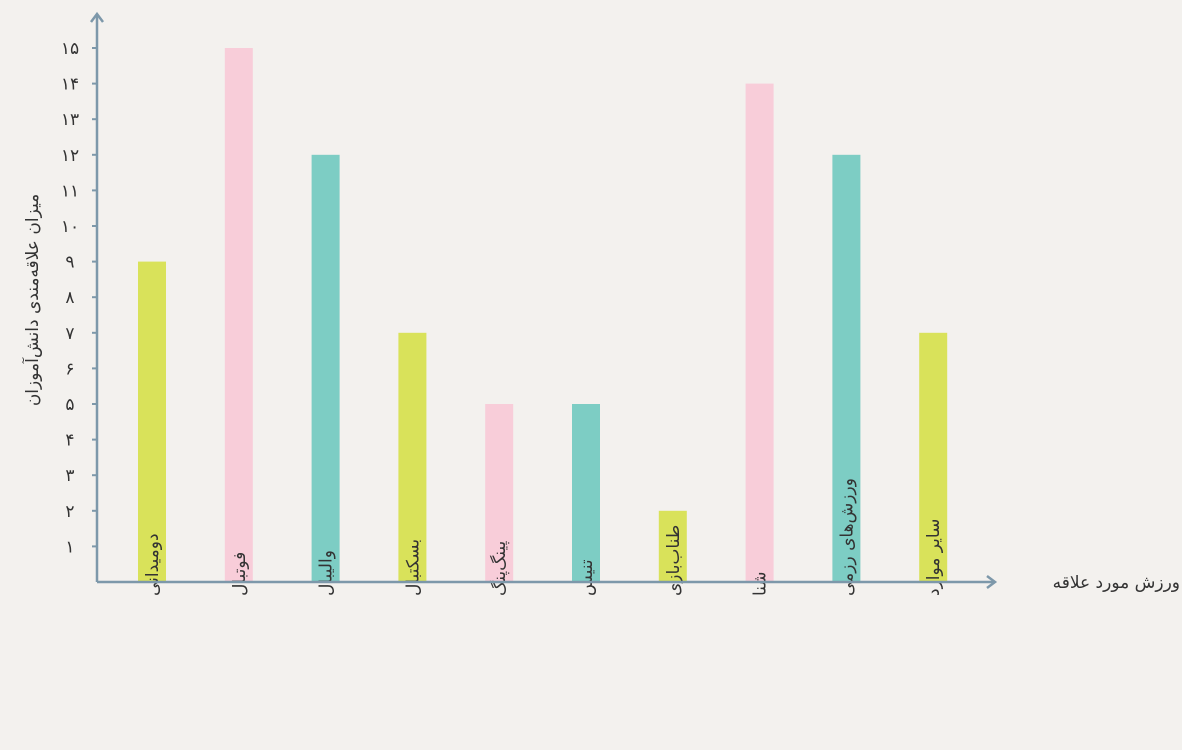  Describe the element at coordinates (70, 85) in the screenshot. I see `y-tick-label: ۱۴` at that location.